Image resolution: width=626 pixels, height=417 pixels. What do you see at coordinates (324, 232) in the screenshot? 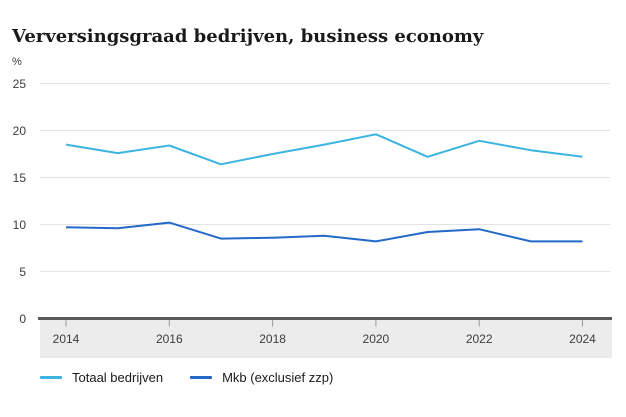
I see `series-line-mkb-exclusief-zzp-` at bounding box center [324, 232].